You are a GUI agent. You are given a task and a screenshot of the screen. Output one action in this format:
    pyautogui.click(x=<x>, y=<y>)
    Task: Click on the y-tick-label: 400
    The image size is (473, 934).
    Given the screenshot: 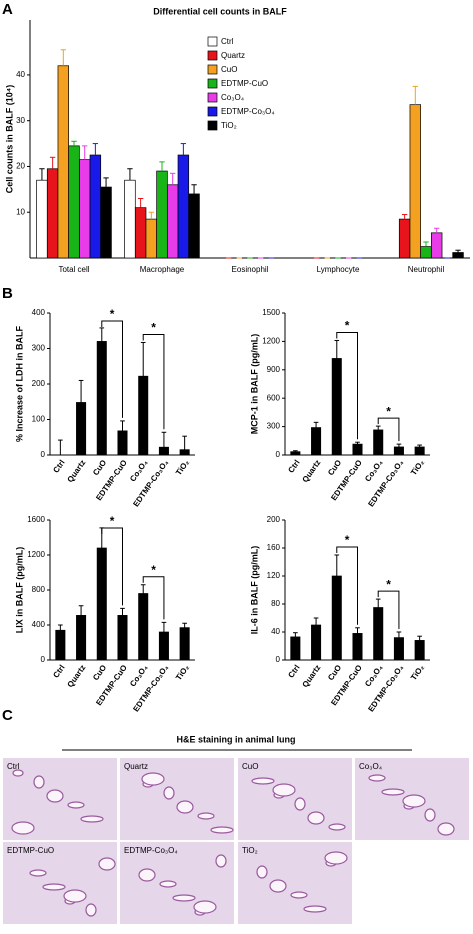 What is the action you would take?
    pyautogui.click(x=39, y=624)
    